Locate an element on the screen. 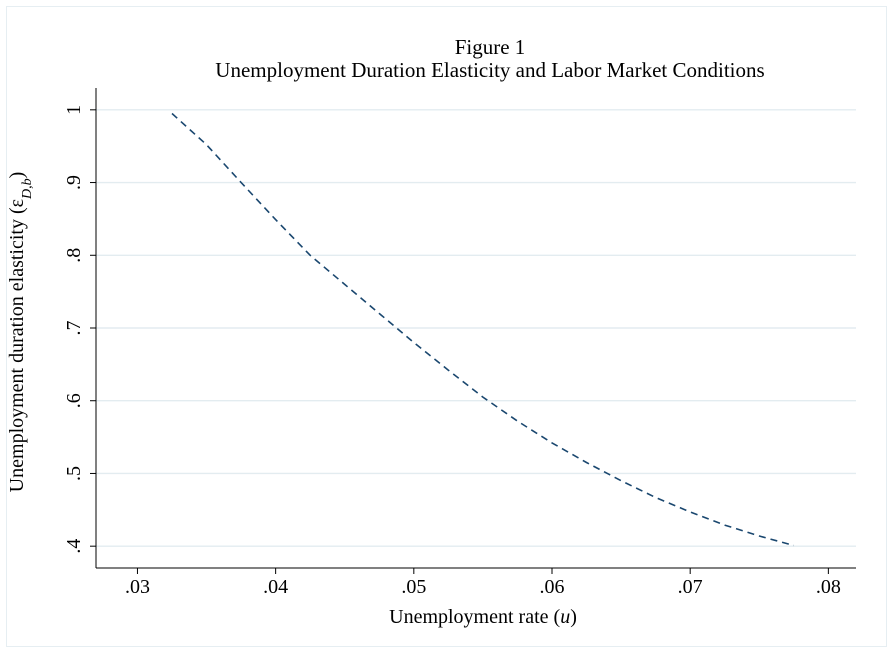 This screenshot has height=653, width=896. x-axis-label: Unemployment rate (u) is located at coordinates (483, 617).